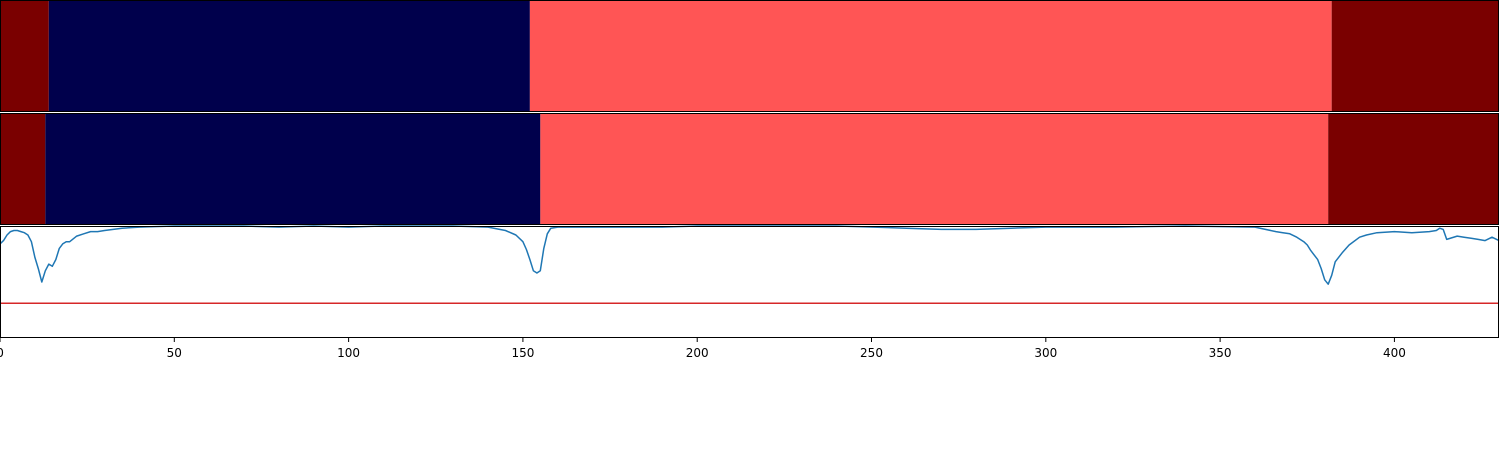 This screenshot has height=450, width=1500. What do you see at coordinates (1394, 353) in the screenshot?
I see `x-tick-label: 400` at bounding box center [1394, 353].